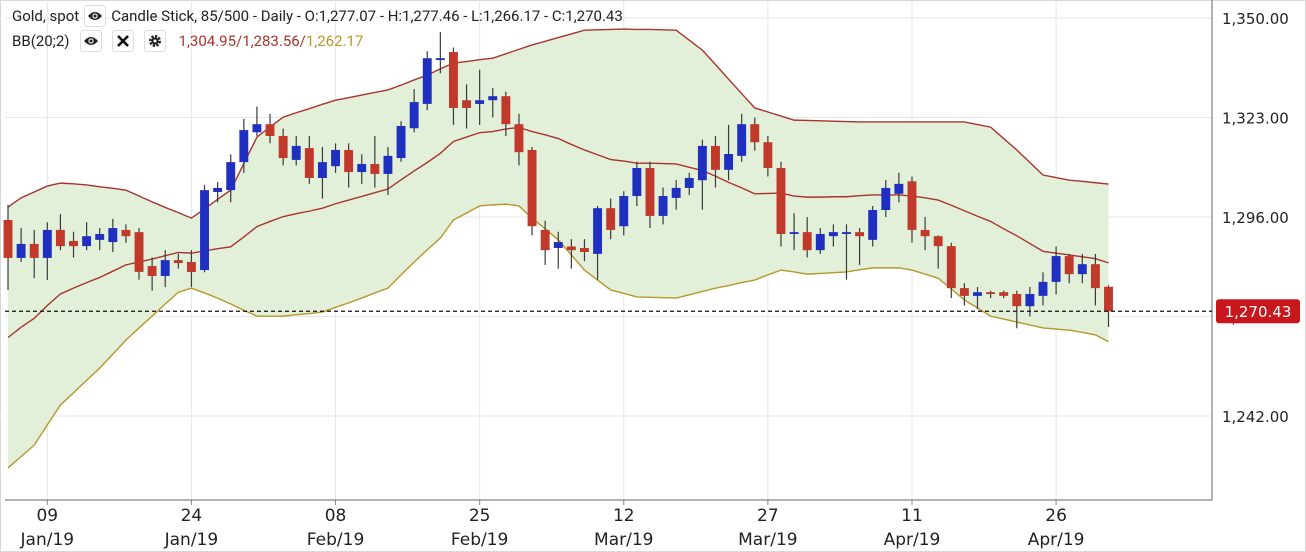 Image resolution: width=1306 pixels, height=552 pixels. I want to click on indicator-name: BB(20;2), so click(41, 41).